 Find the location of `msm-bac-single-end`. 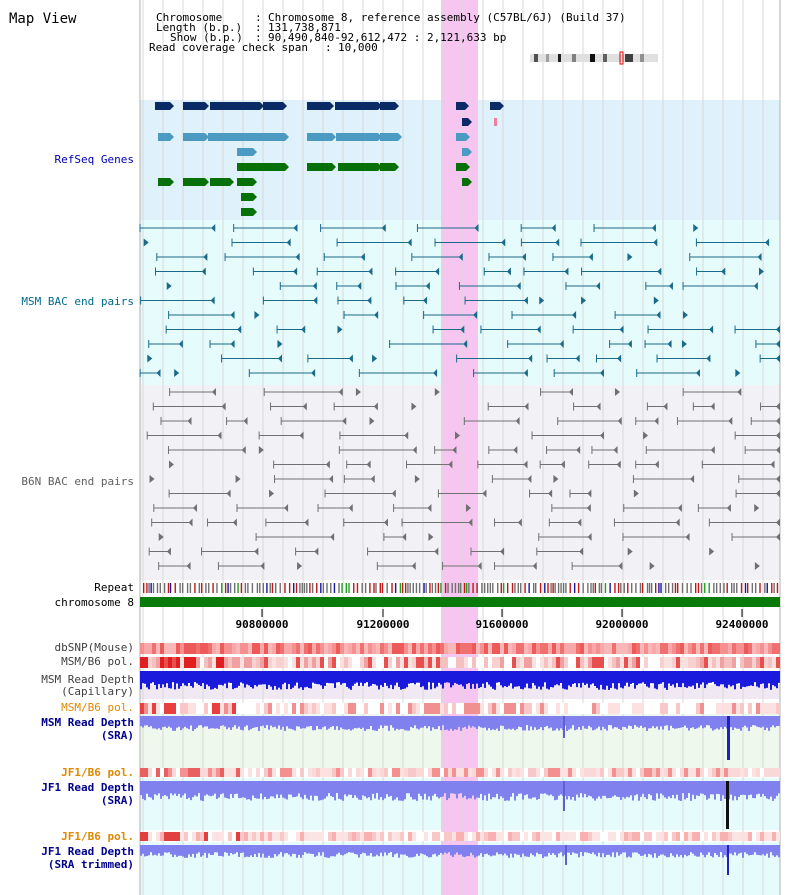

msm-bac-single-end is located at coordinates (280, 344).